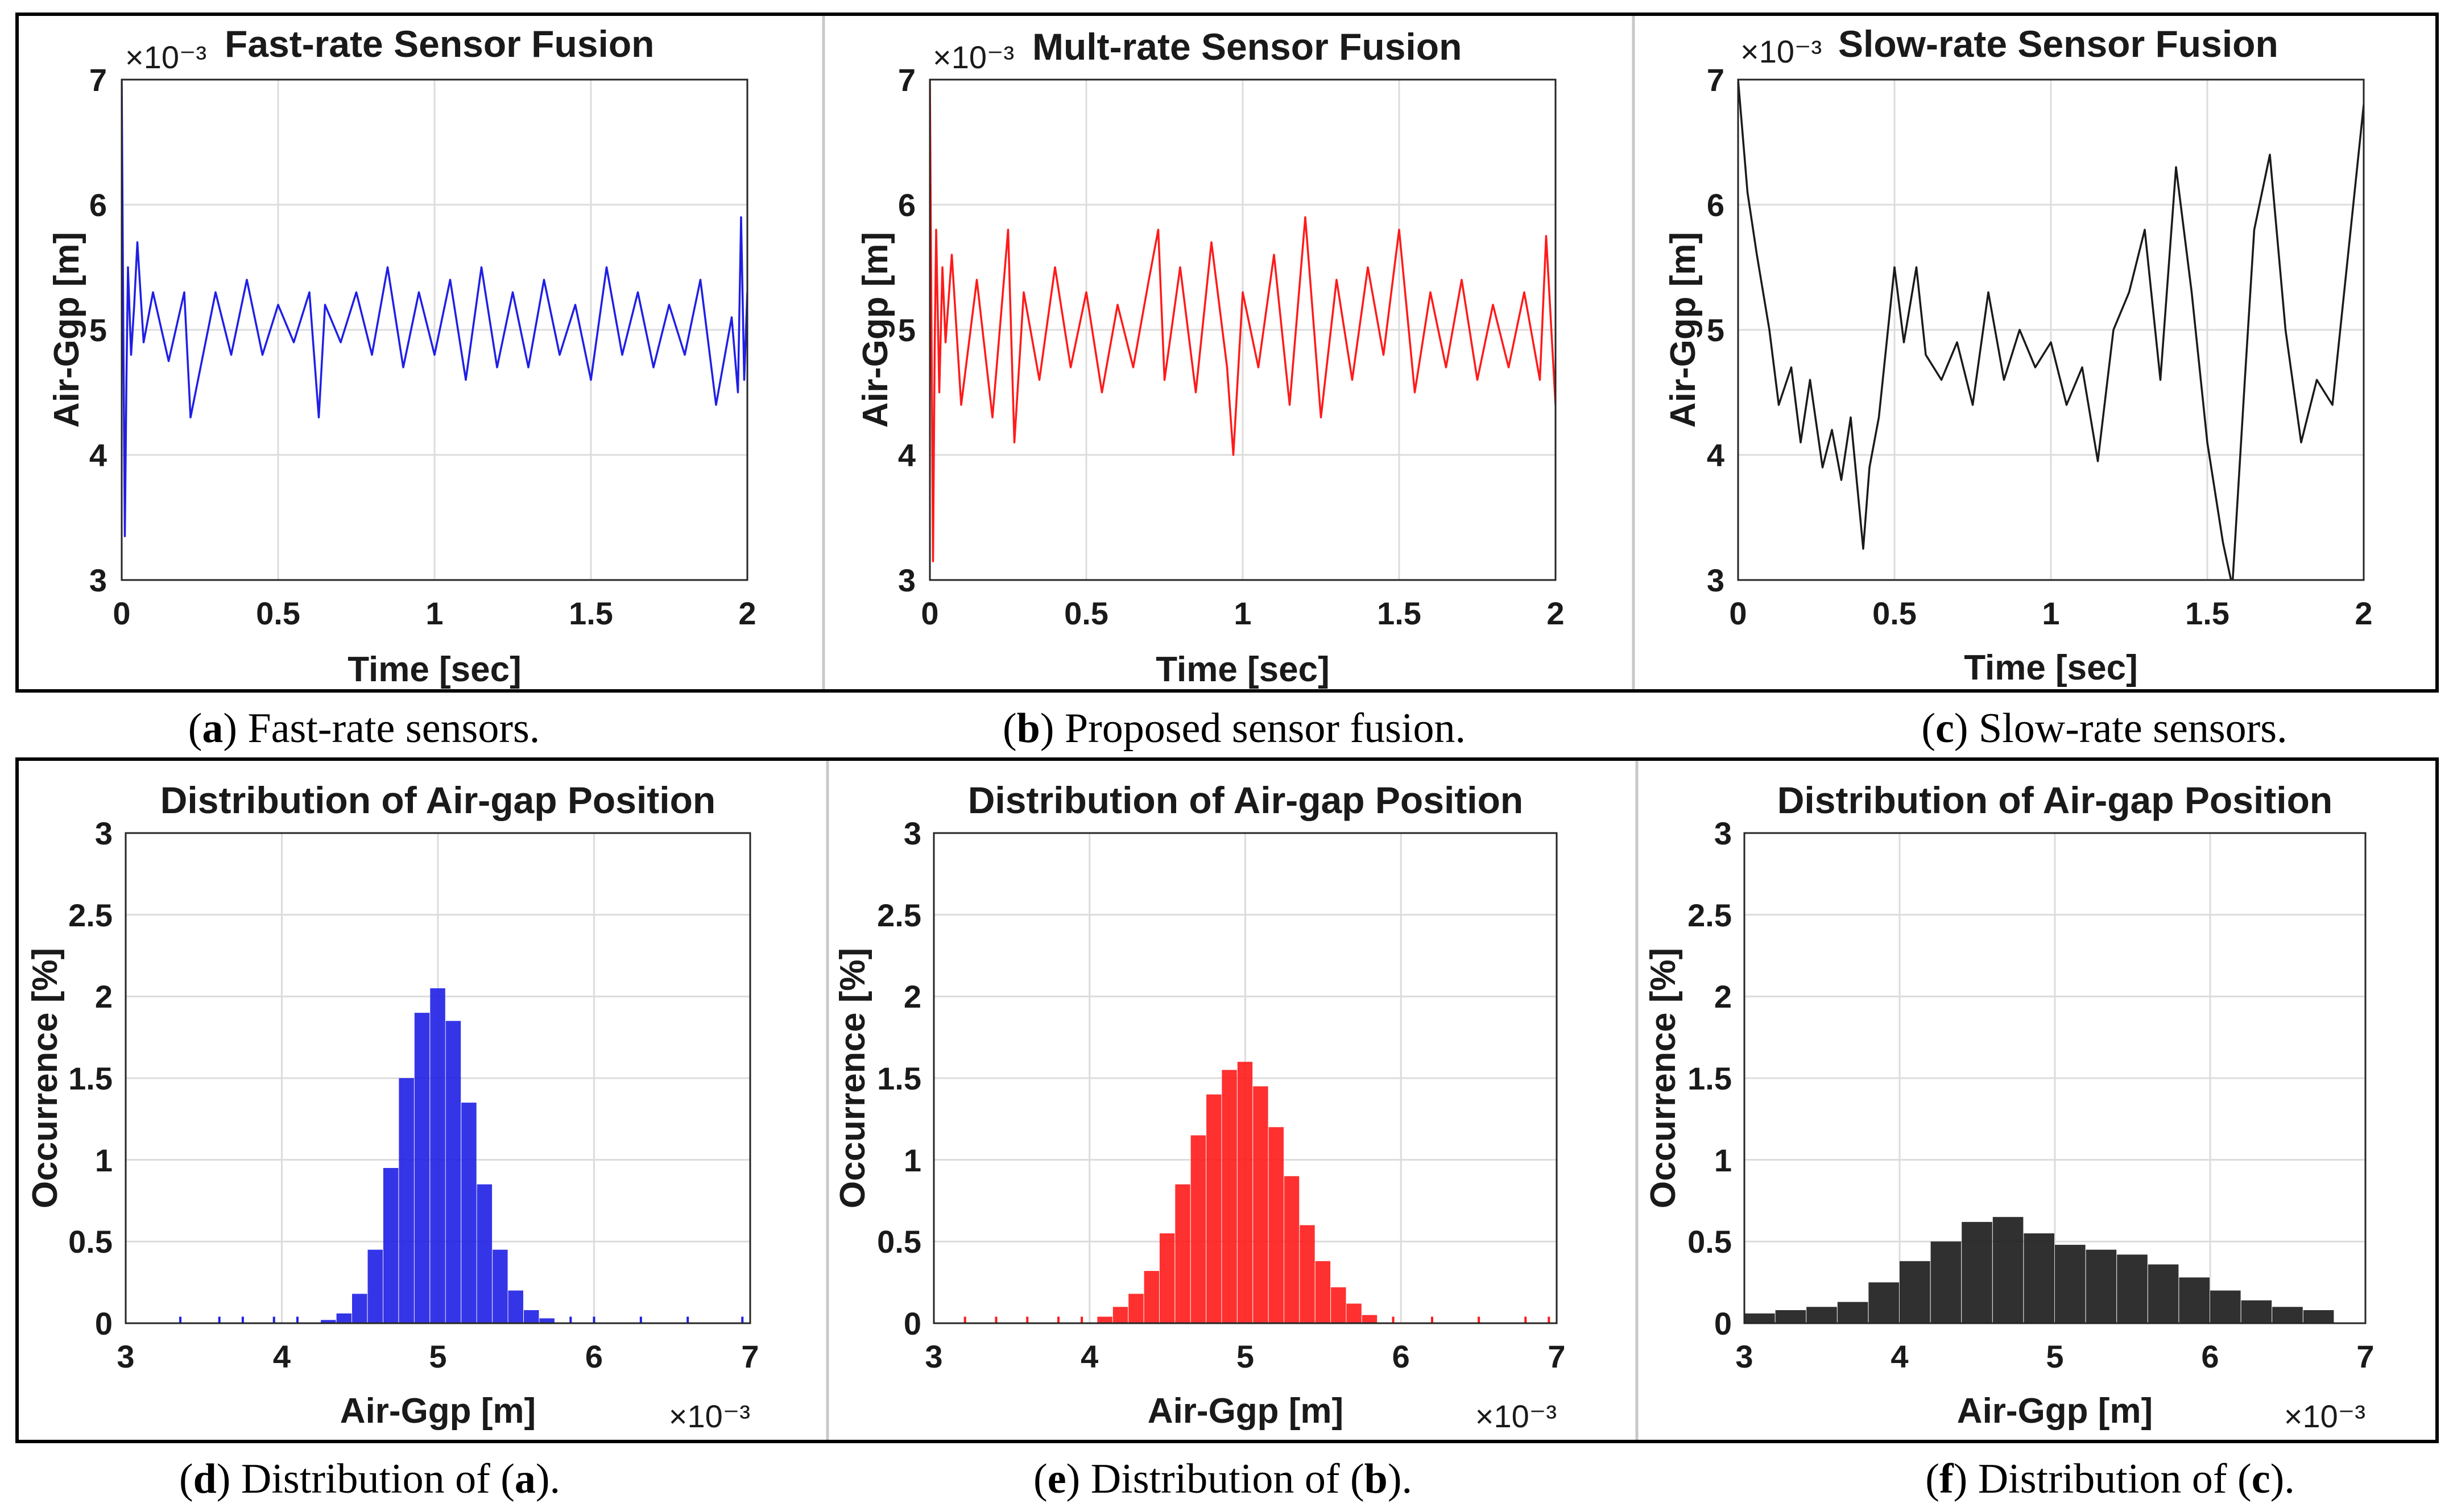 The image size is (2453, 1512). What do you see at coordinates (907, 80) in the screenshot?
I see `y-tick-b-4: 7` at bounding box center [907, 80].